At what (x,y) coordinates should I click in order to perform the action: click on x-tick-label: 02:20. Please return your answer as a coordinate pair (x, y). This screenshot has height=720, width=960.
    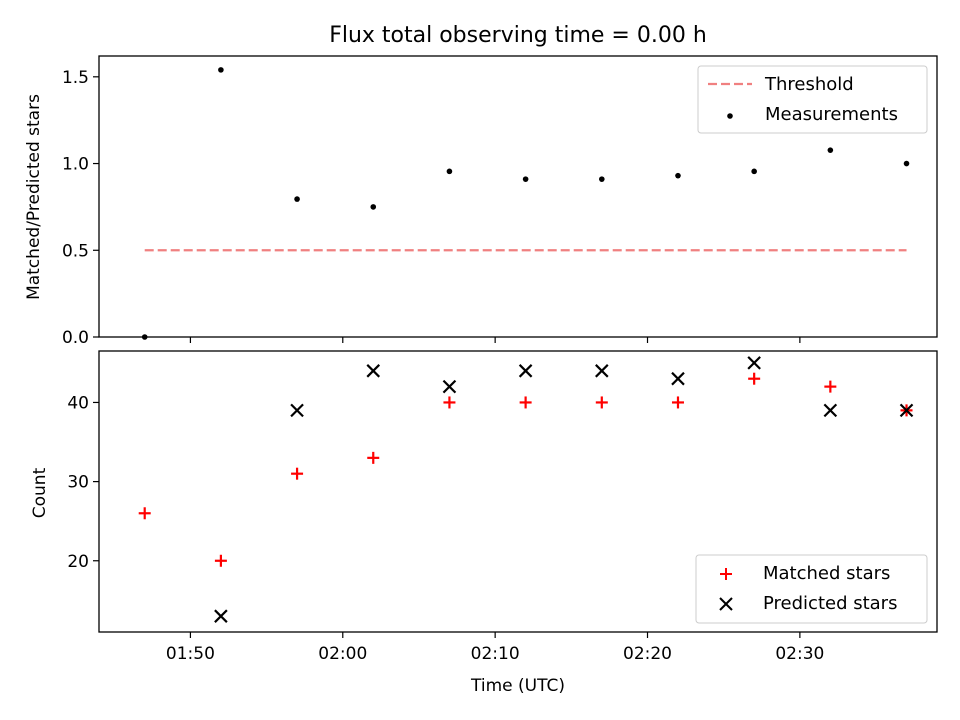
    Looking at the image, I should click on (647, 654).